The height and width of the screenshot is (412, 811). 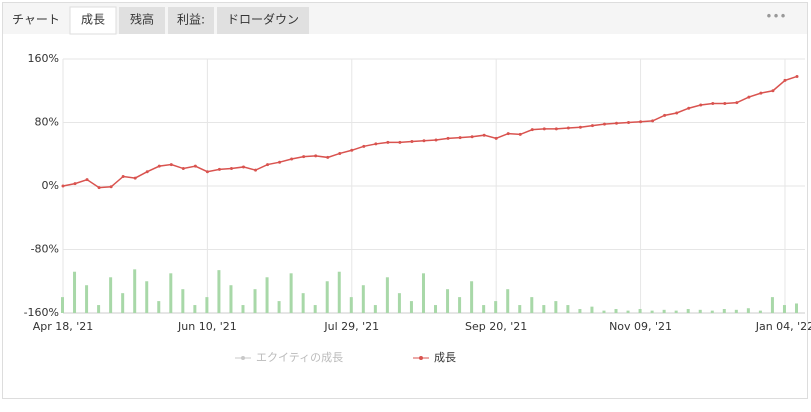 What do you see at coordinates (640, 326) in the screenshot?
I see `x-tick-label: Nov 09, '21` at bounding box center [640, 326].